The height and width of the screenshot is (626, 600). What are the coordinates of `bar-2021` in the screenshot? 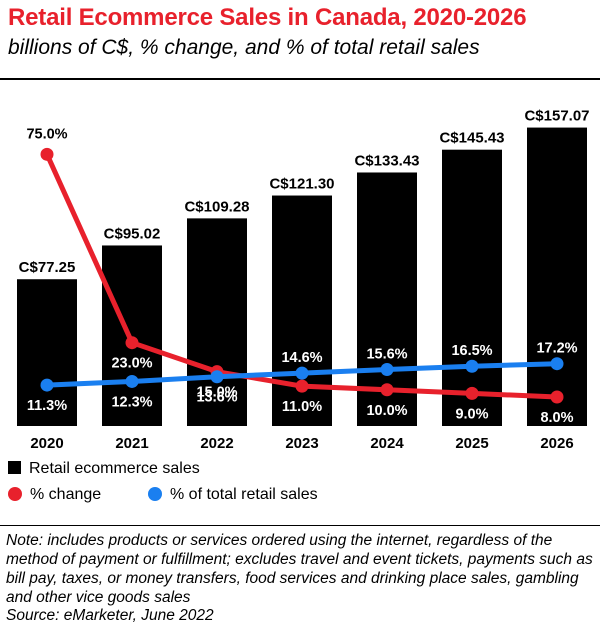 It's located at (132, 335).